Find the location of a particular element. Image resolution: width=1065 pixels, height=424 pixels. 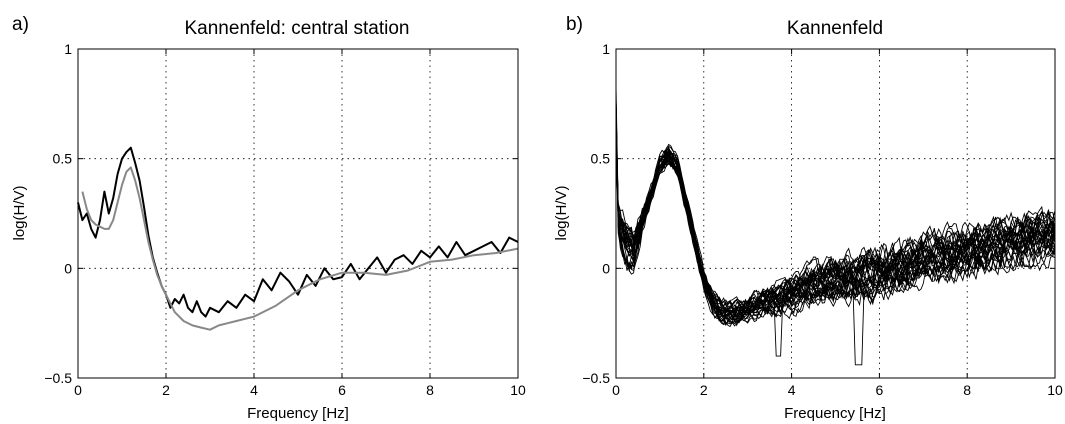

panel-a-label: a) is located at coordinates (20, 24).